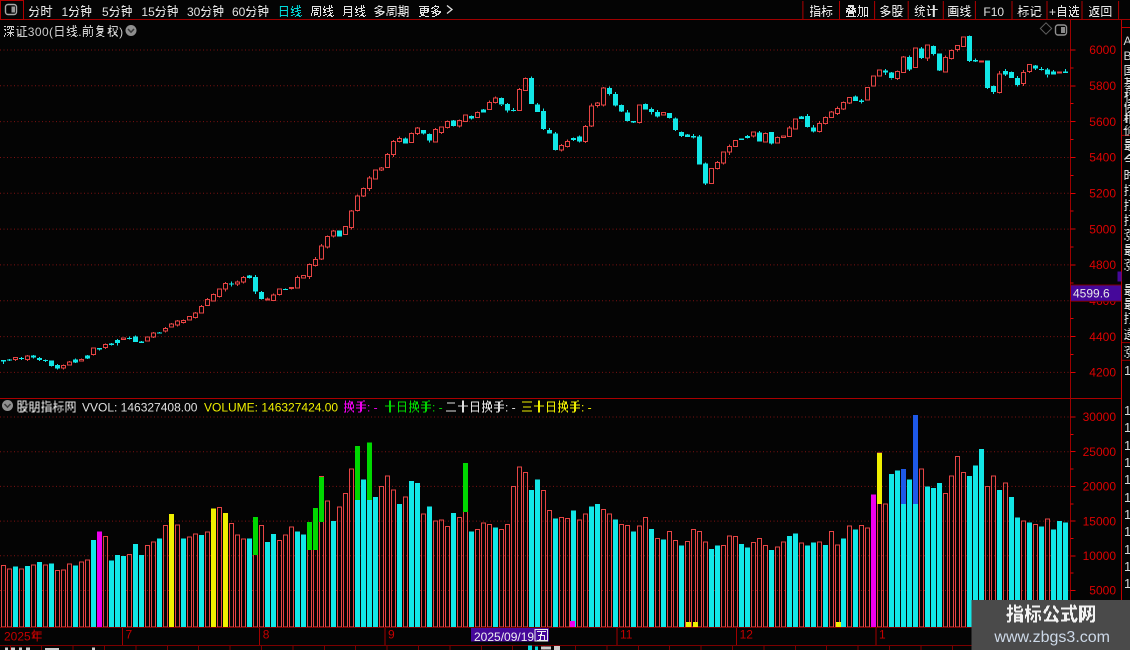  What do you see at coordinates (1102, 122) in the screenshot?
I see `svg-text: 5600` at bounding box center [1102, 122].